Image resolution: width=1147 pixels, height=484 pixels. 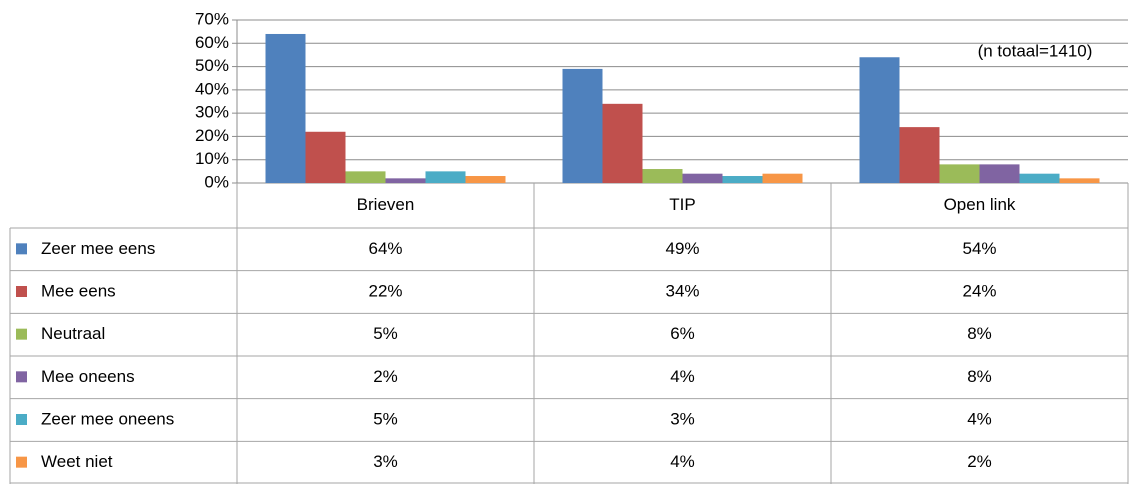 I want to click on y-tick-label: 40%, so click(x=212, y=88).